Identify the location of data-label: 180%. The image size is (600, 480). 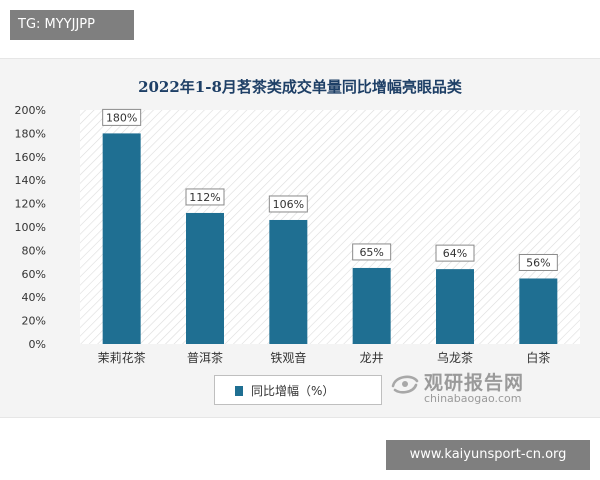
(121, 117).